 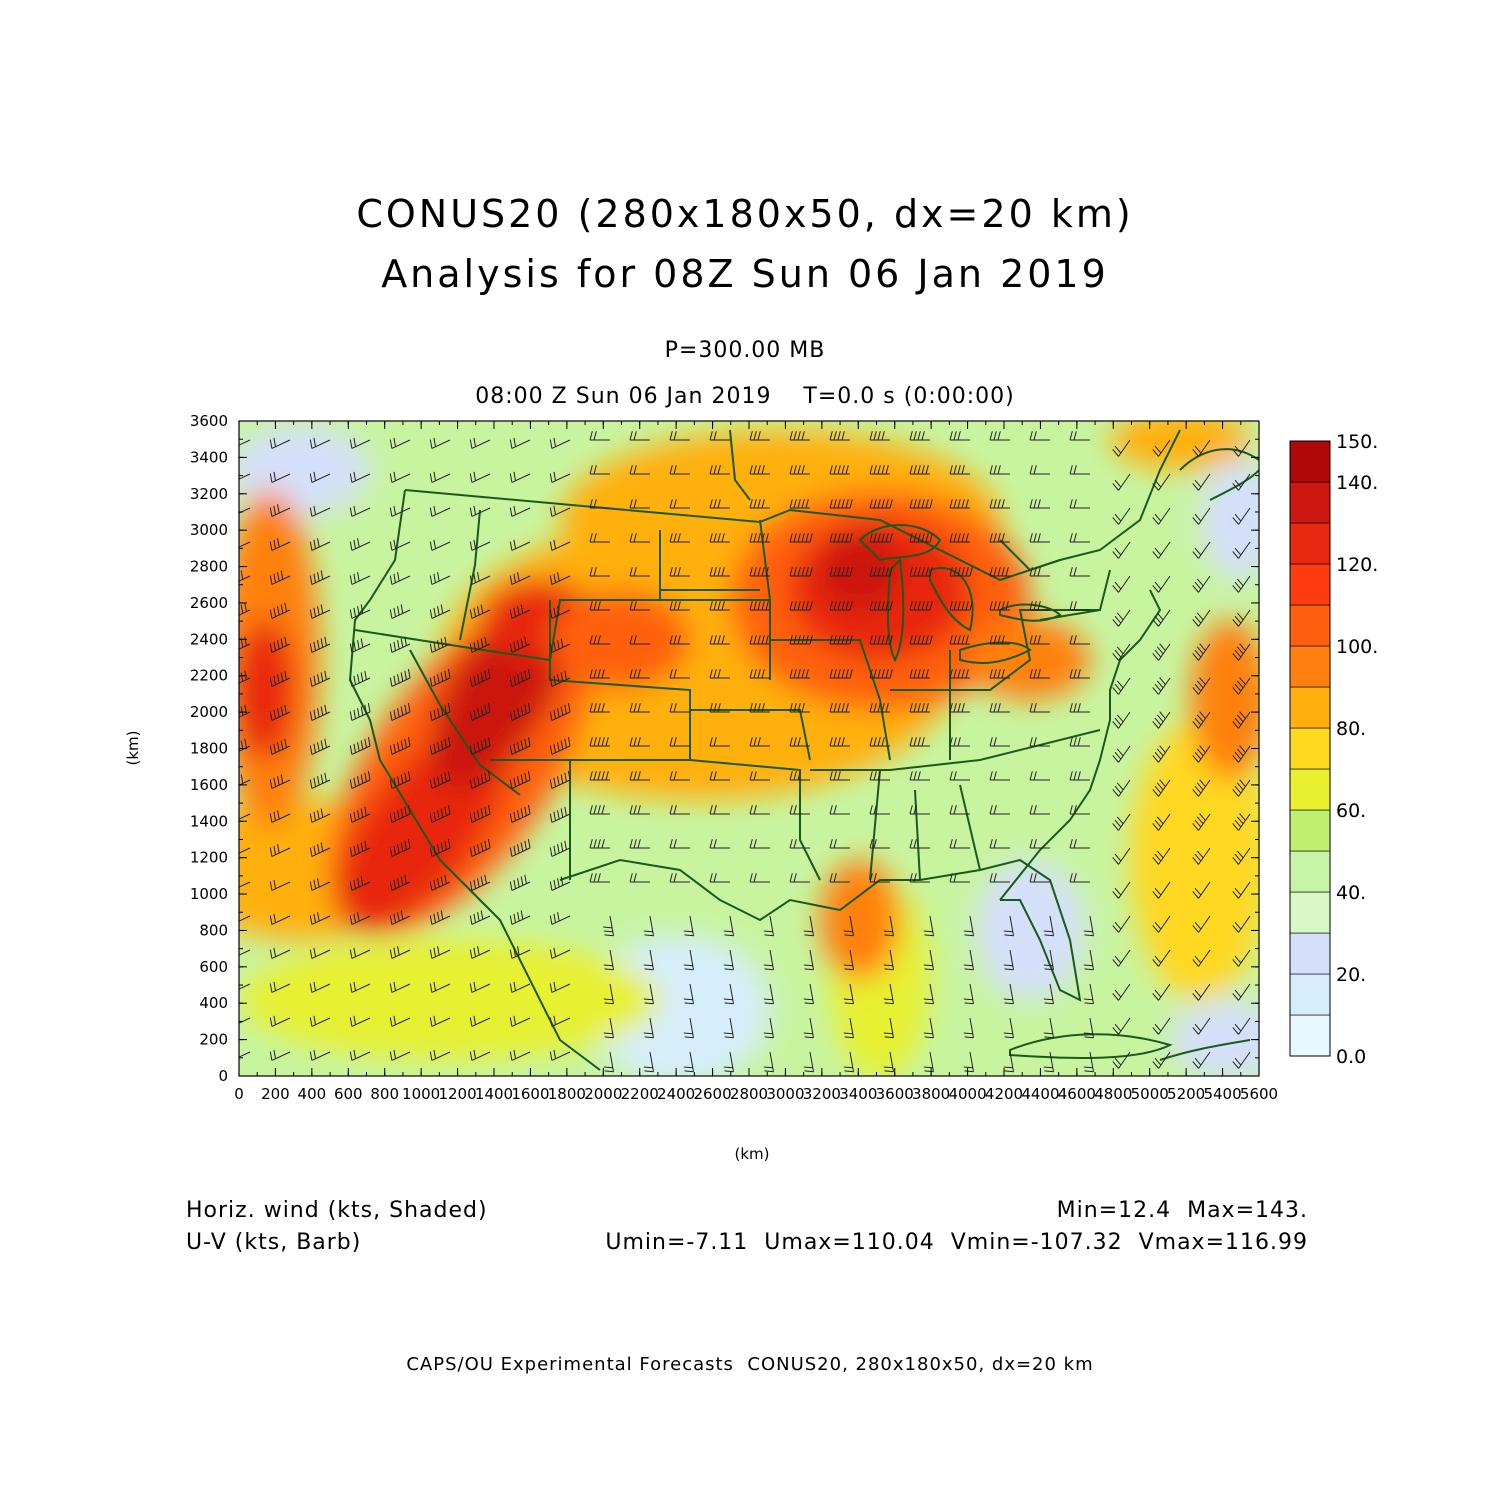 What do you see at coordinates (1259, 1094) in the screenshot?
I see `x-tick-label: 5600` at bounding box center [1259, 1094].